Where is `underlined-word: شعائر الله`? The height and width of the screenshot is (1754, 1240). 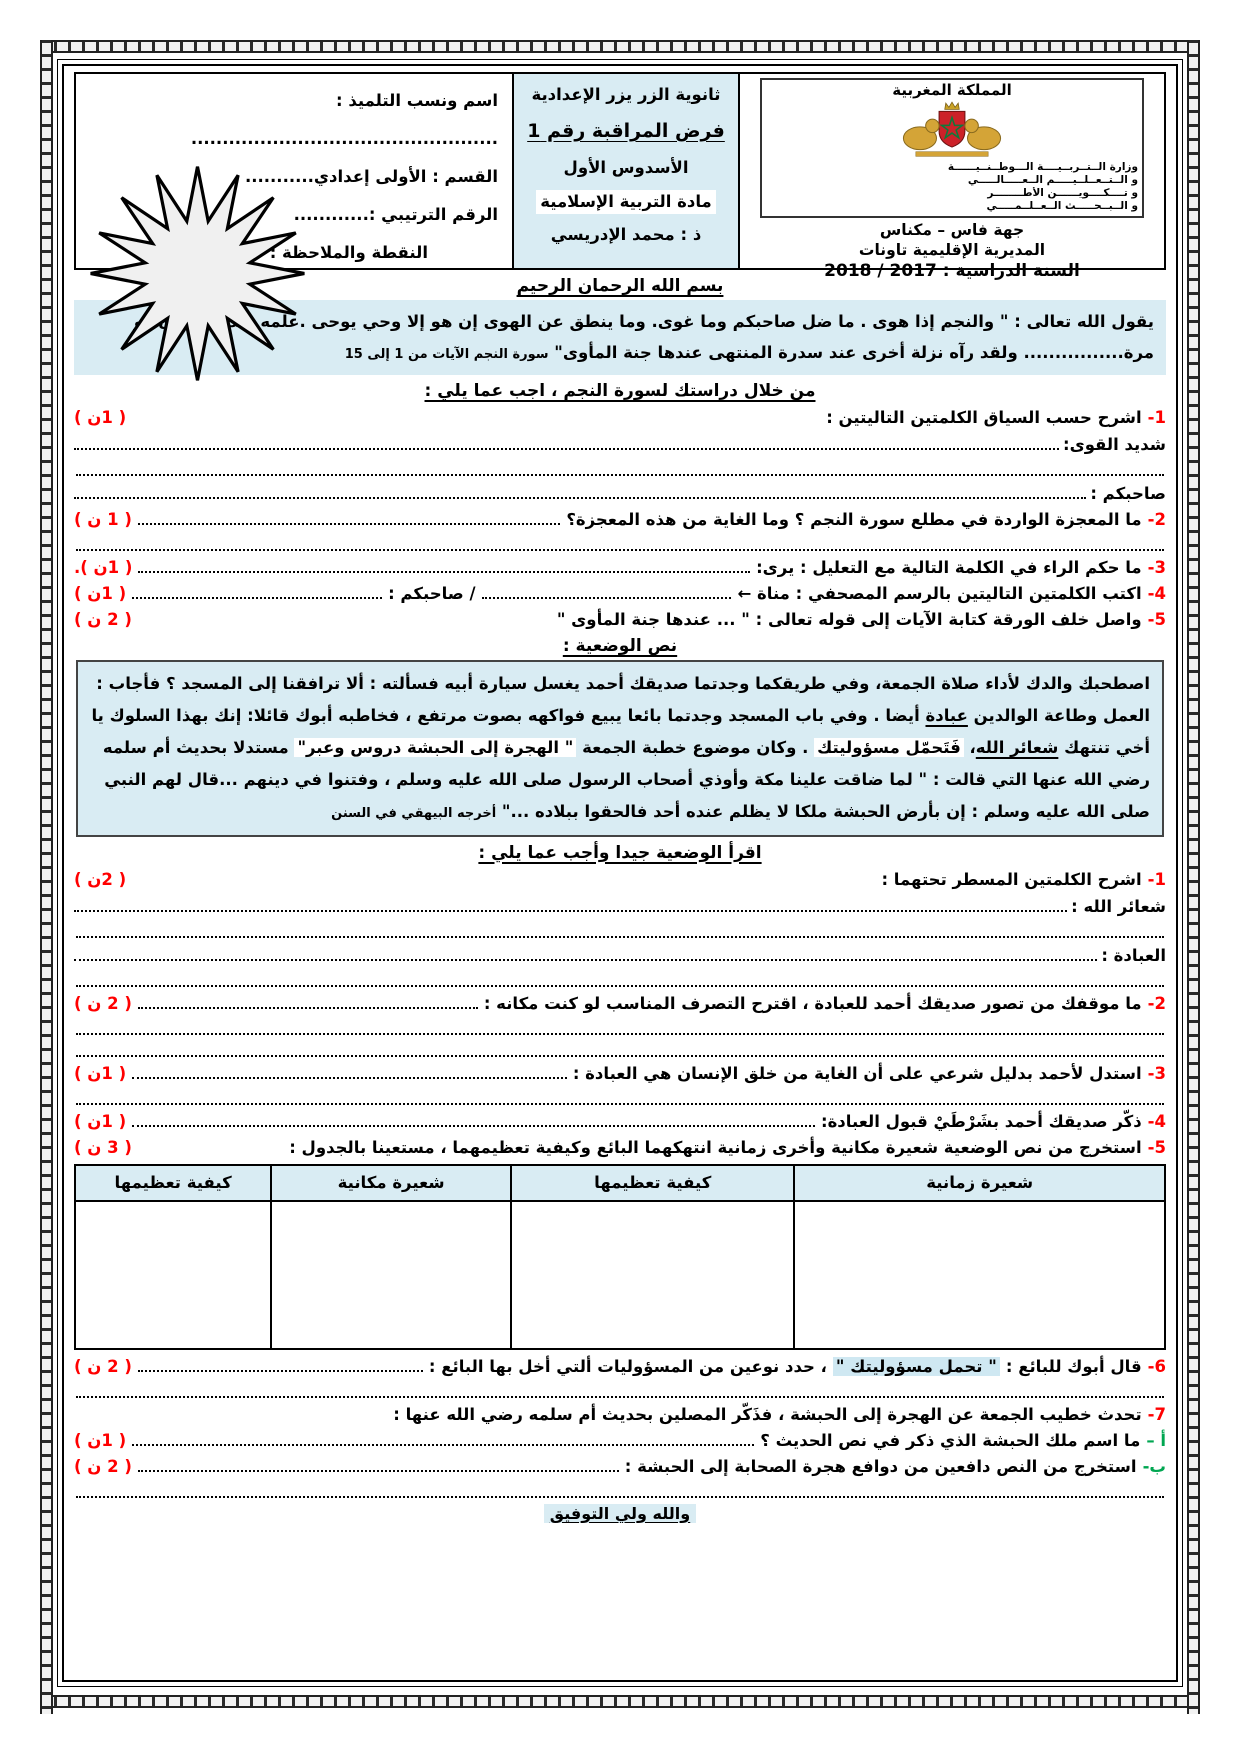 underlined-word: شعائر الله is located at coordinates (1017, 748).